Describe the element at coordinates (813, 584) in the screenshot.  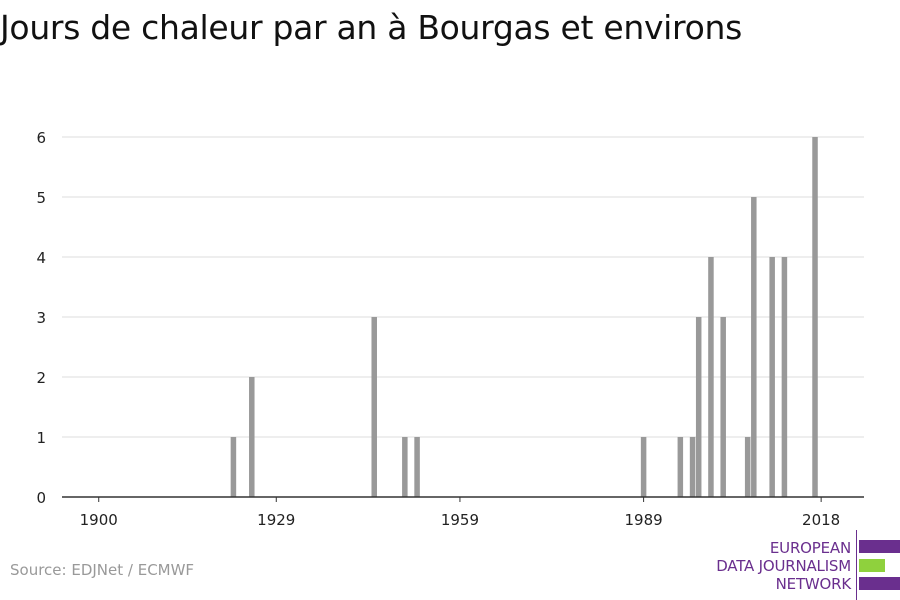
I see `logo-text-line-3: NETWORK` at that location.